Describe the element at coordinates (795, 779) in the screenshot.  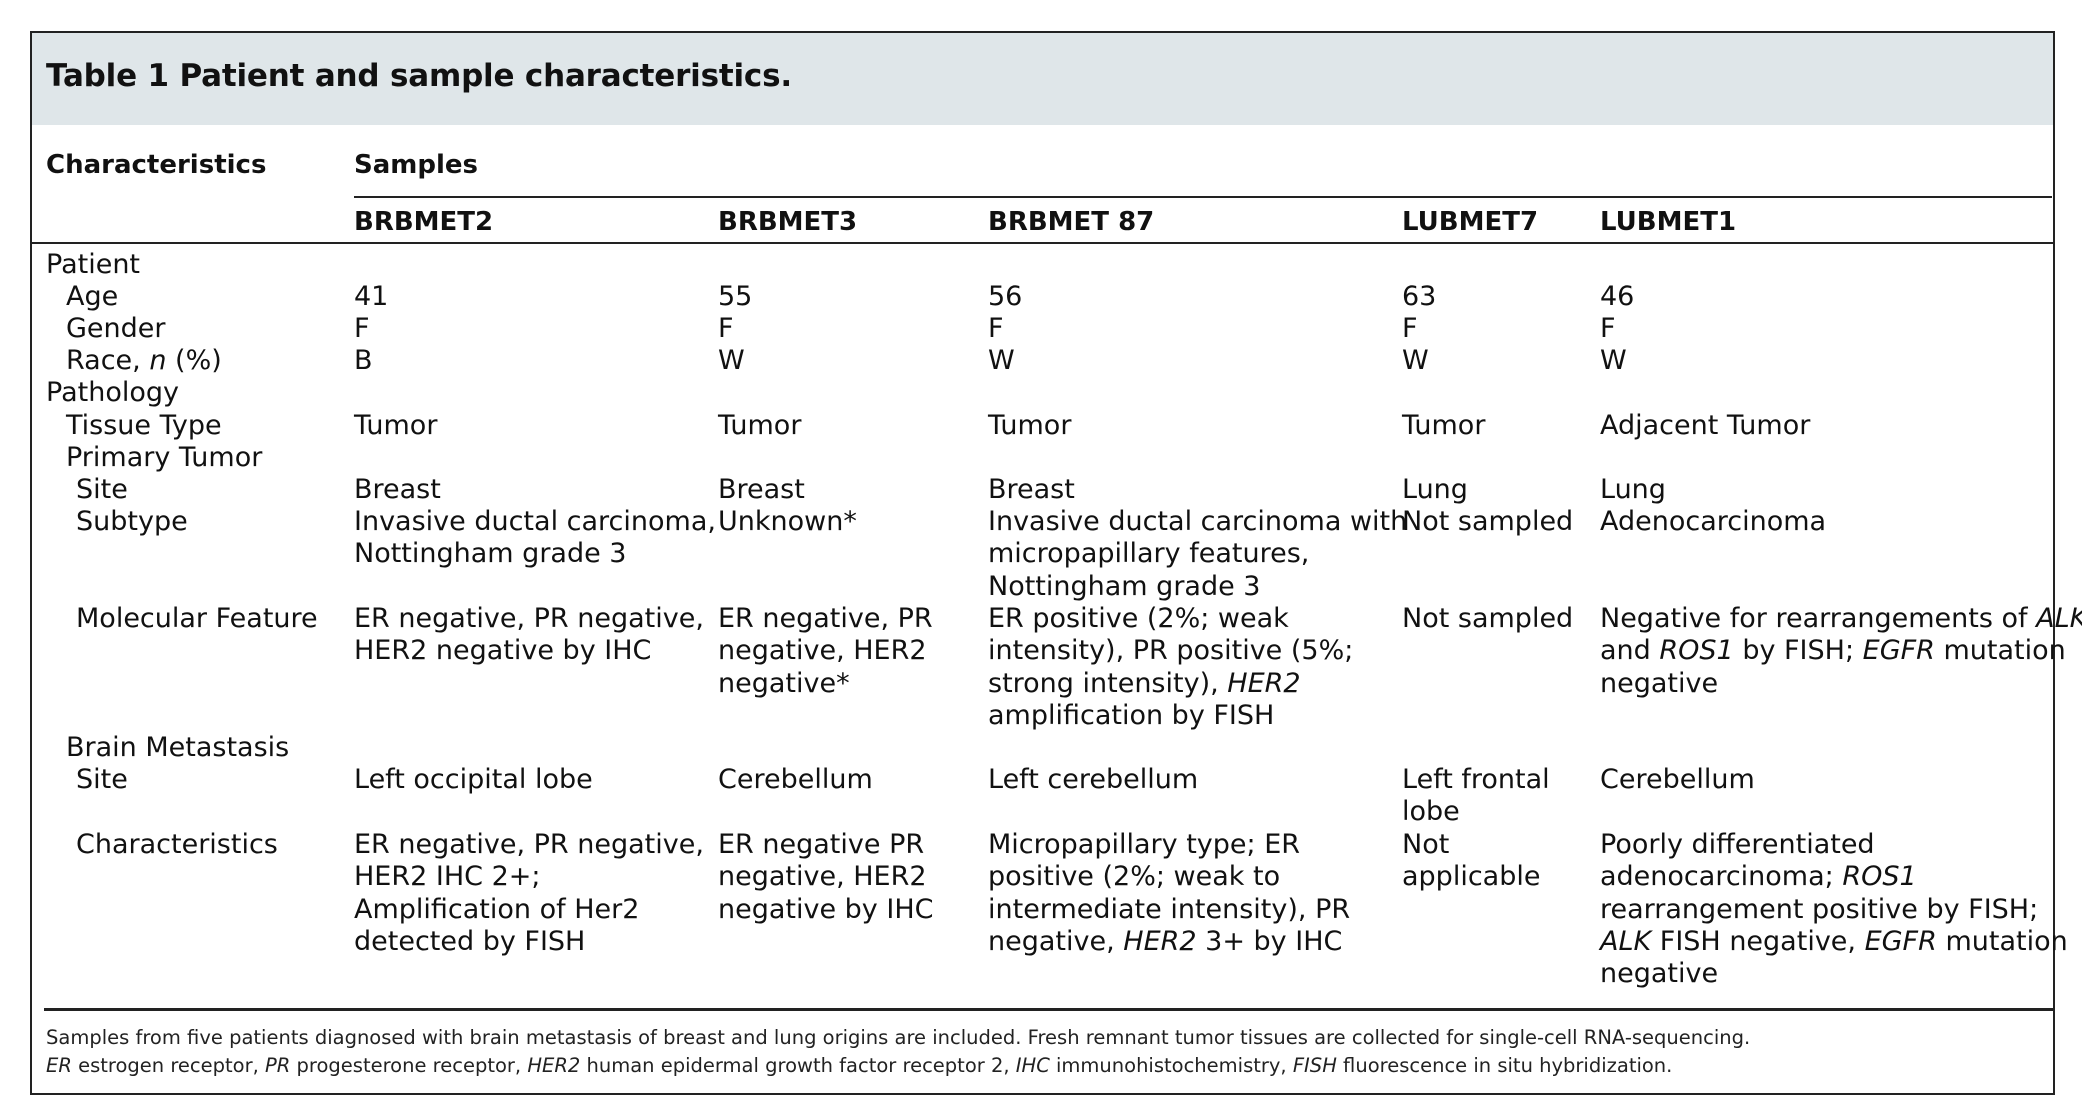
I see `cell-bm-site-brbmet3: Cerebellum` at that location.